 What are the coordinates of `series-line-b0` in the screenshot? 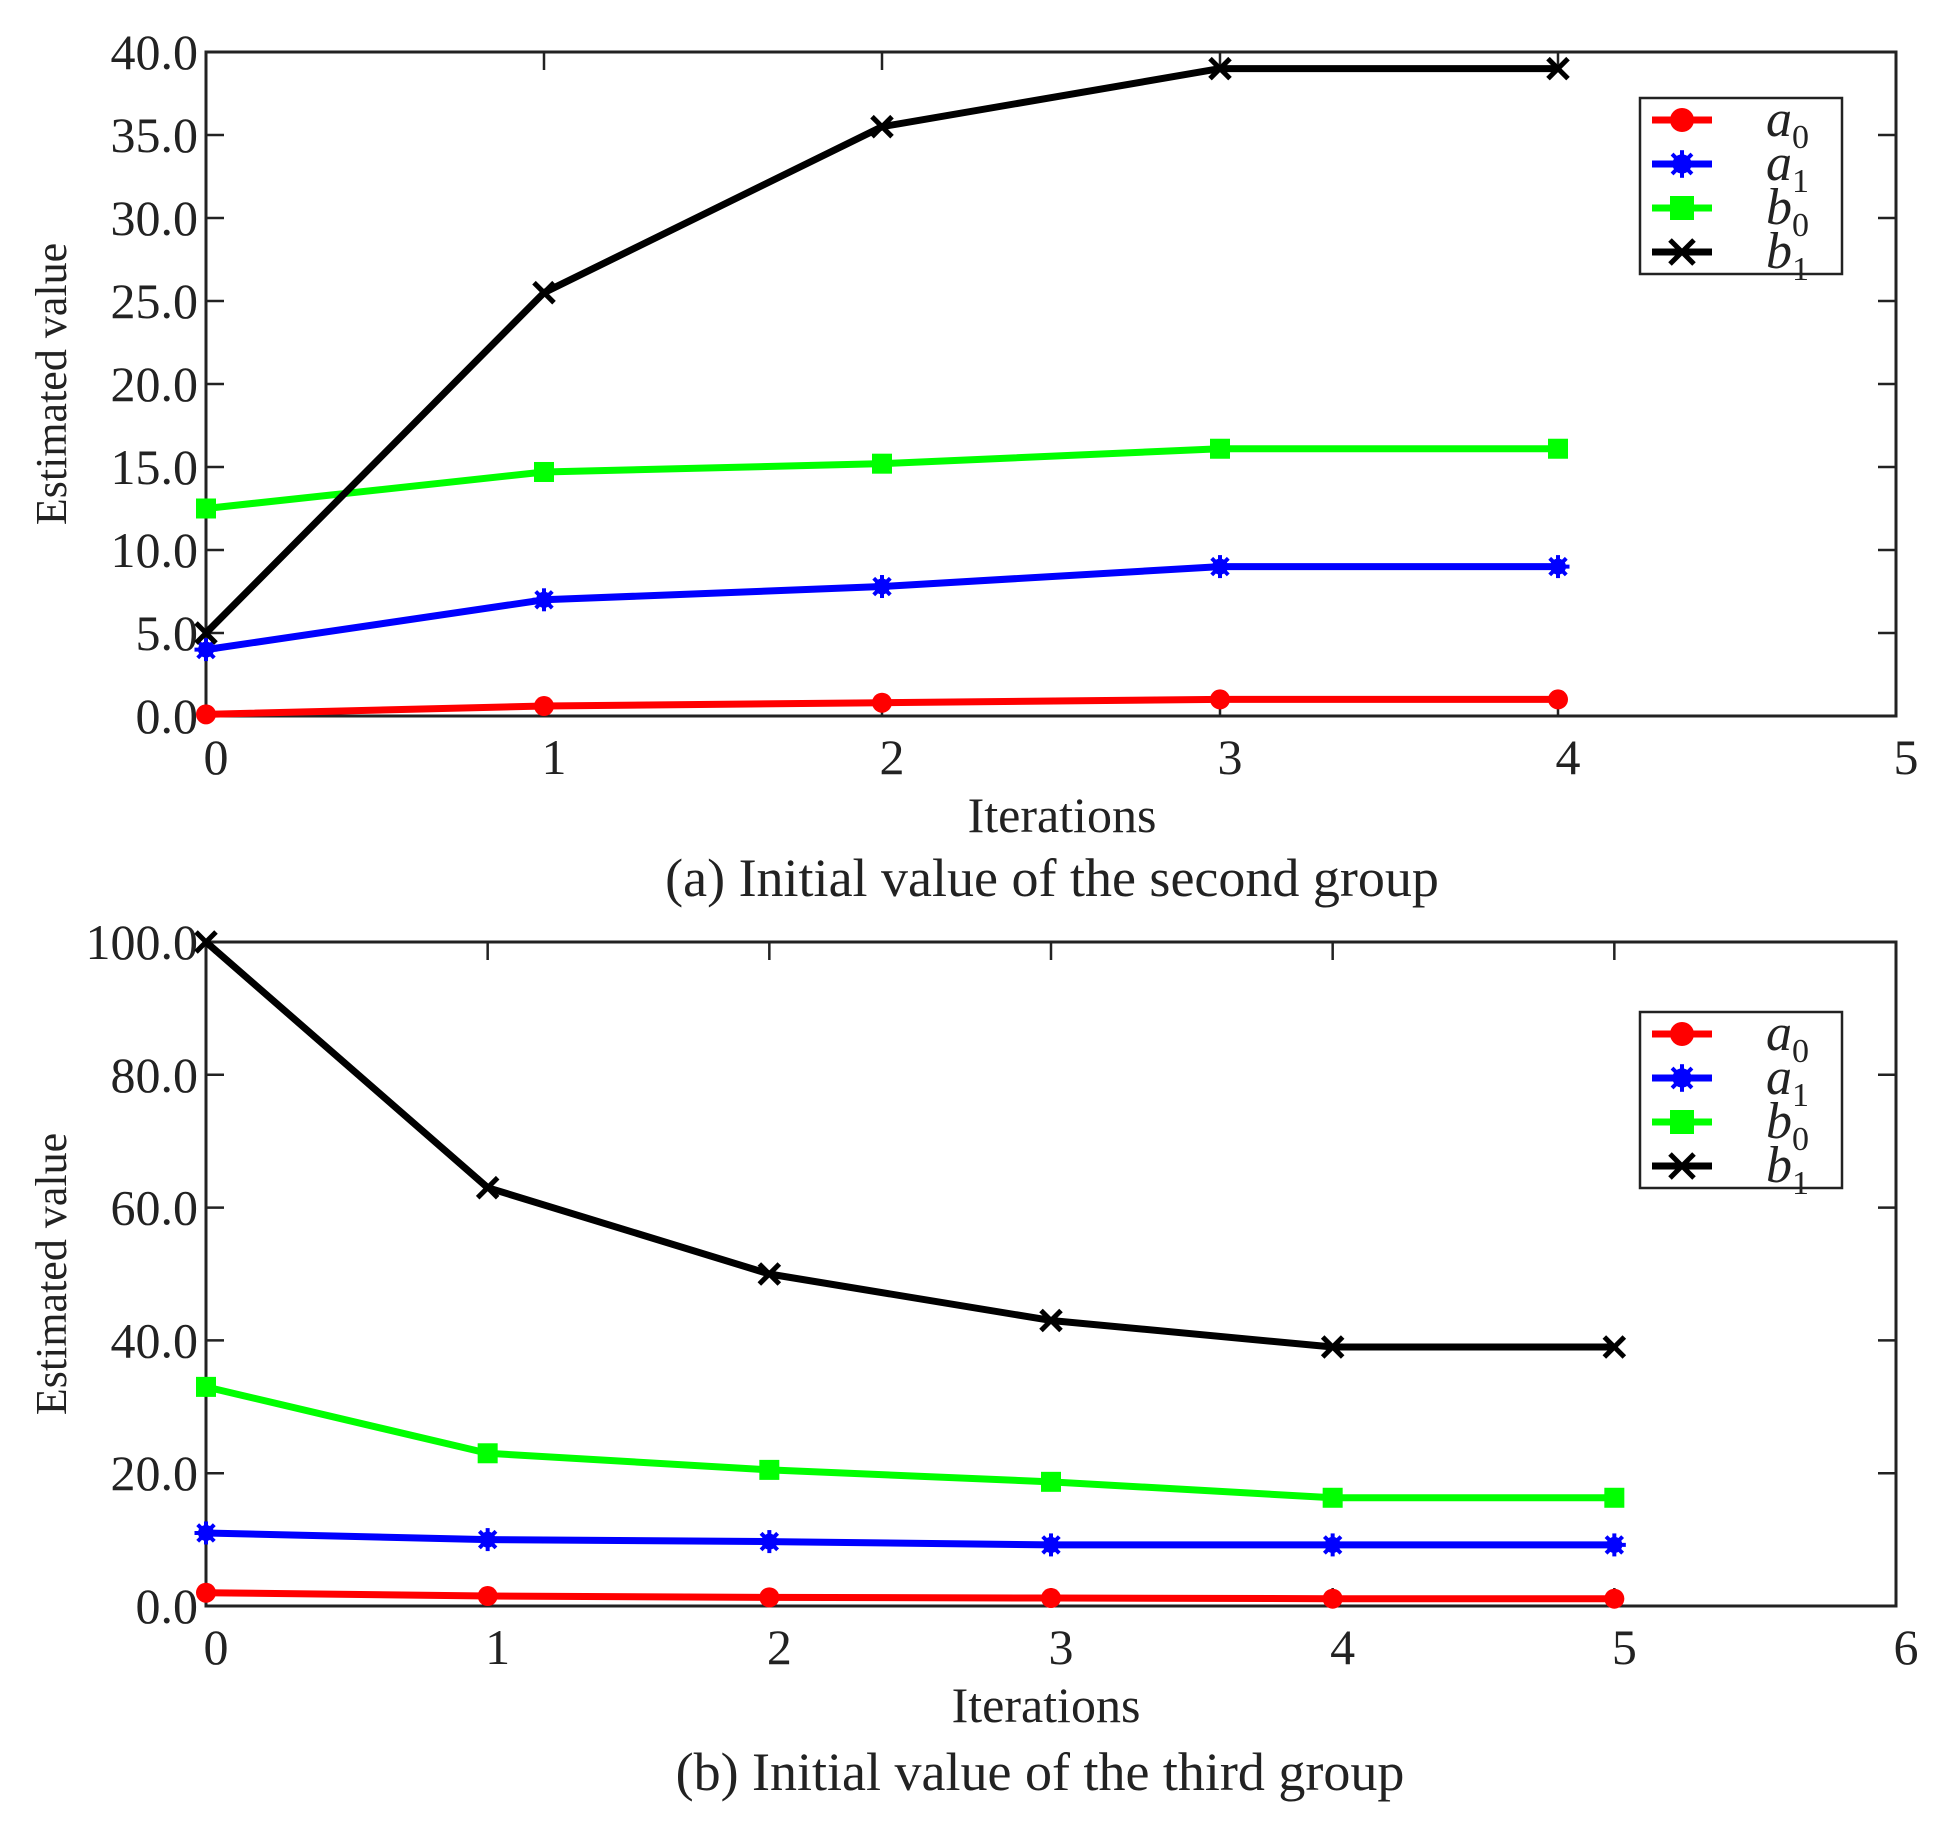 It's located at (910, 1442).